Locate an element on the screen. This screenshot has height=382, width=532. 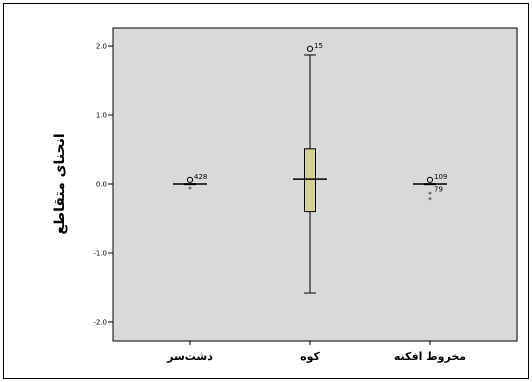
box-group: 109 *79* is located at coordinates (430, 188).